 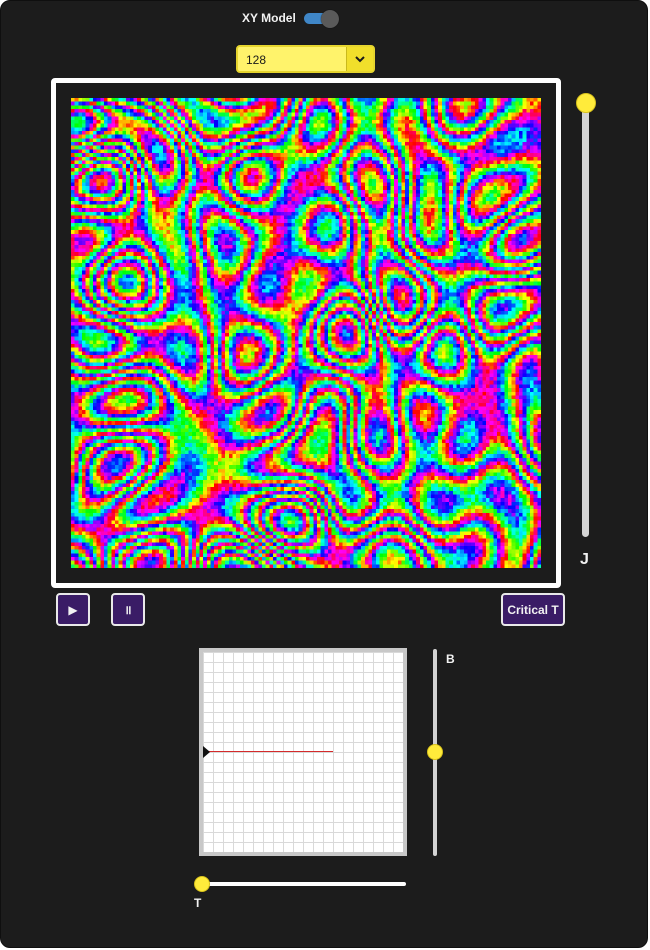 I want to click on j-slider, so click(x=587, y=318).